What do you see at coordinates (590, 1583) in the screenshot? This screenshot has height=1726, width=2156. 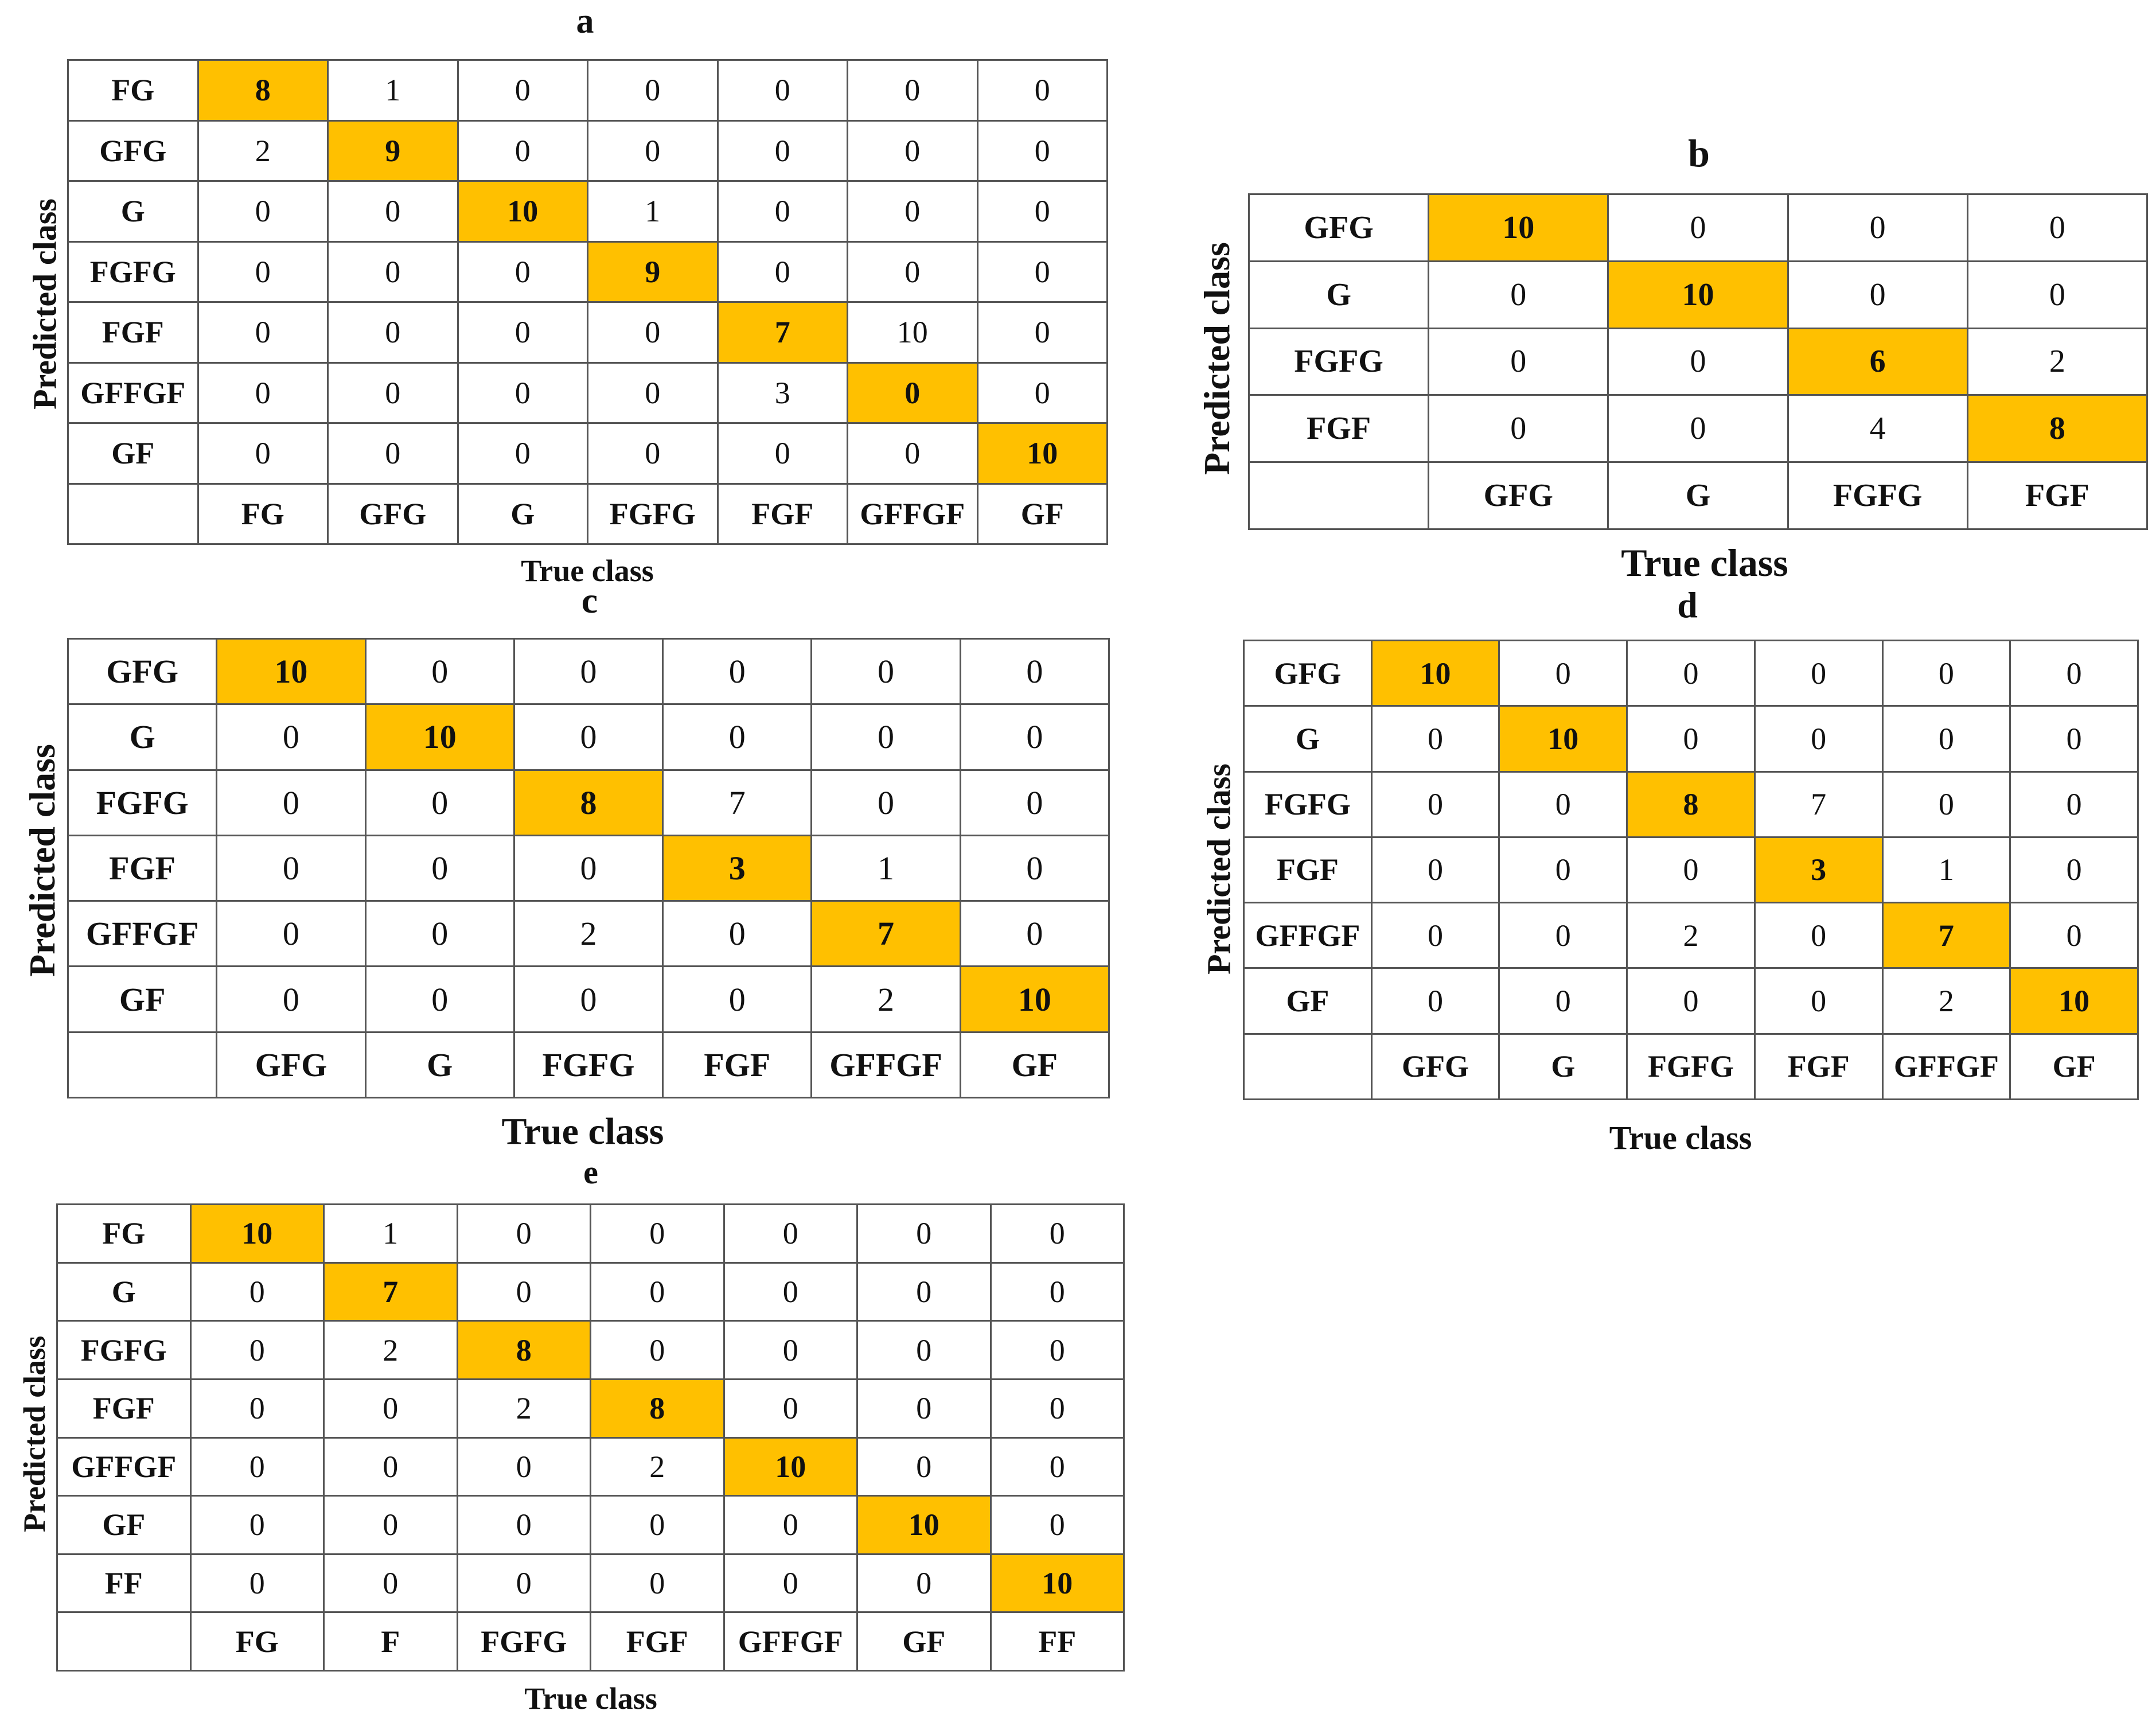 I see `matrix-row: FF 0 0 0 0 0 0 10` at bounding box center [590, 1583].